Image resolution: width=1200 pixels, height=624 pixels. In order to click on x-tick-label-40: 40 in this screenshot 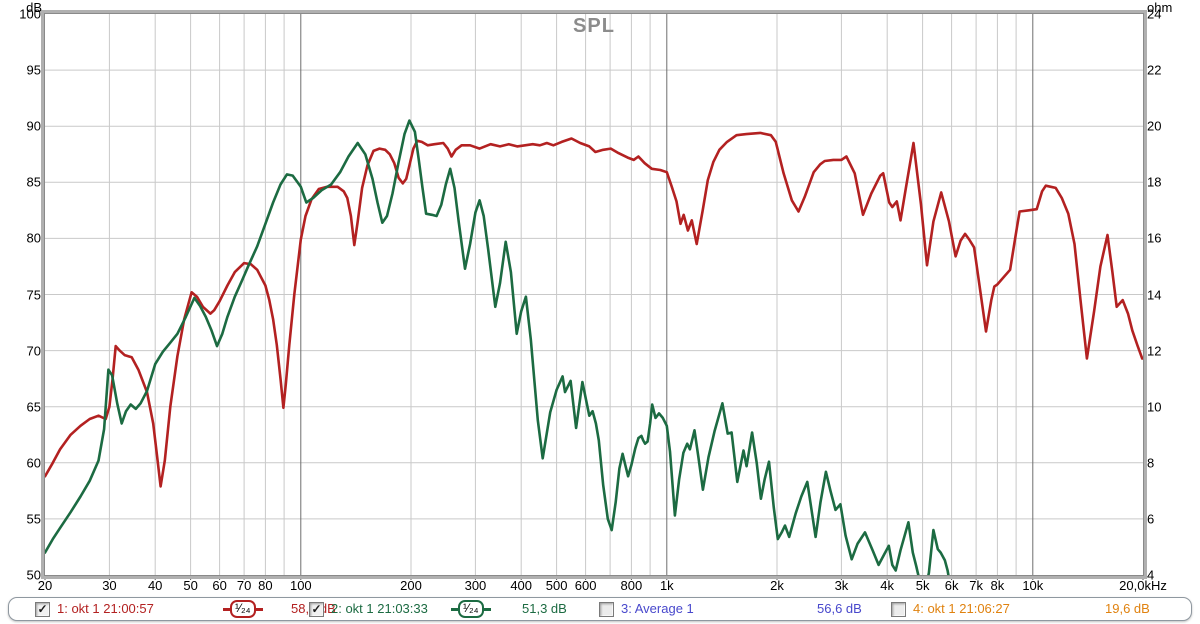, I will do `click(155, 585)`.